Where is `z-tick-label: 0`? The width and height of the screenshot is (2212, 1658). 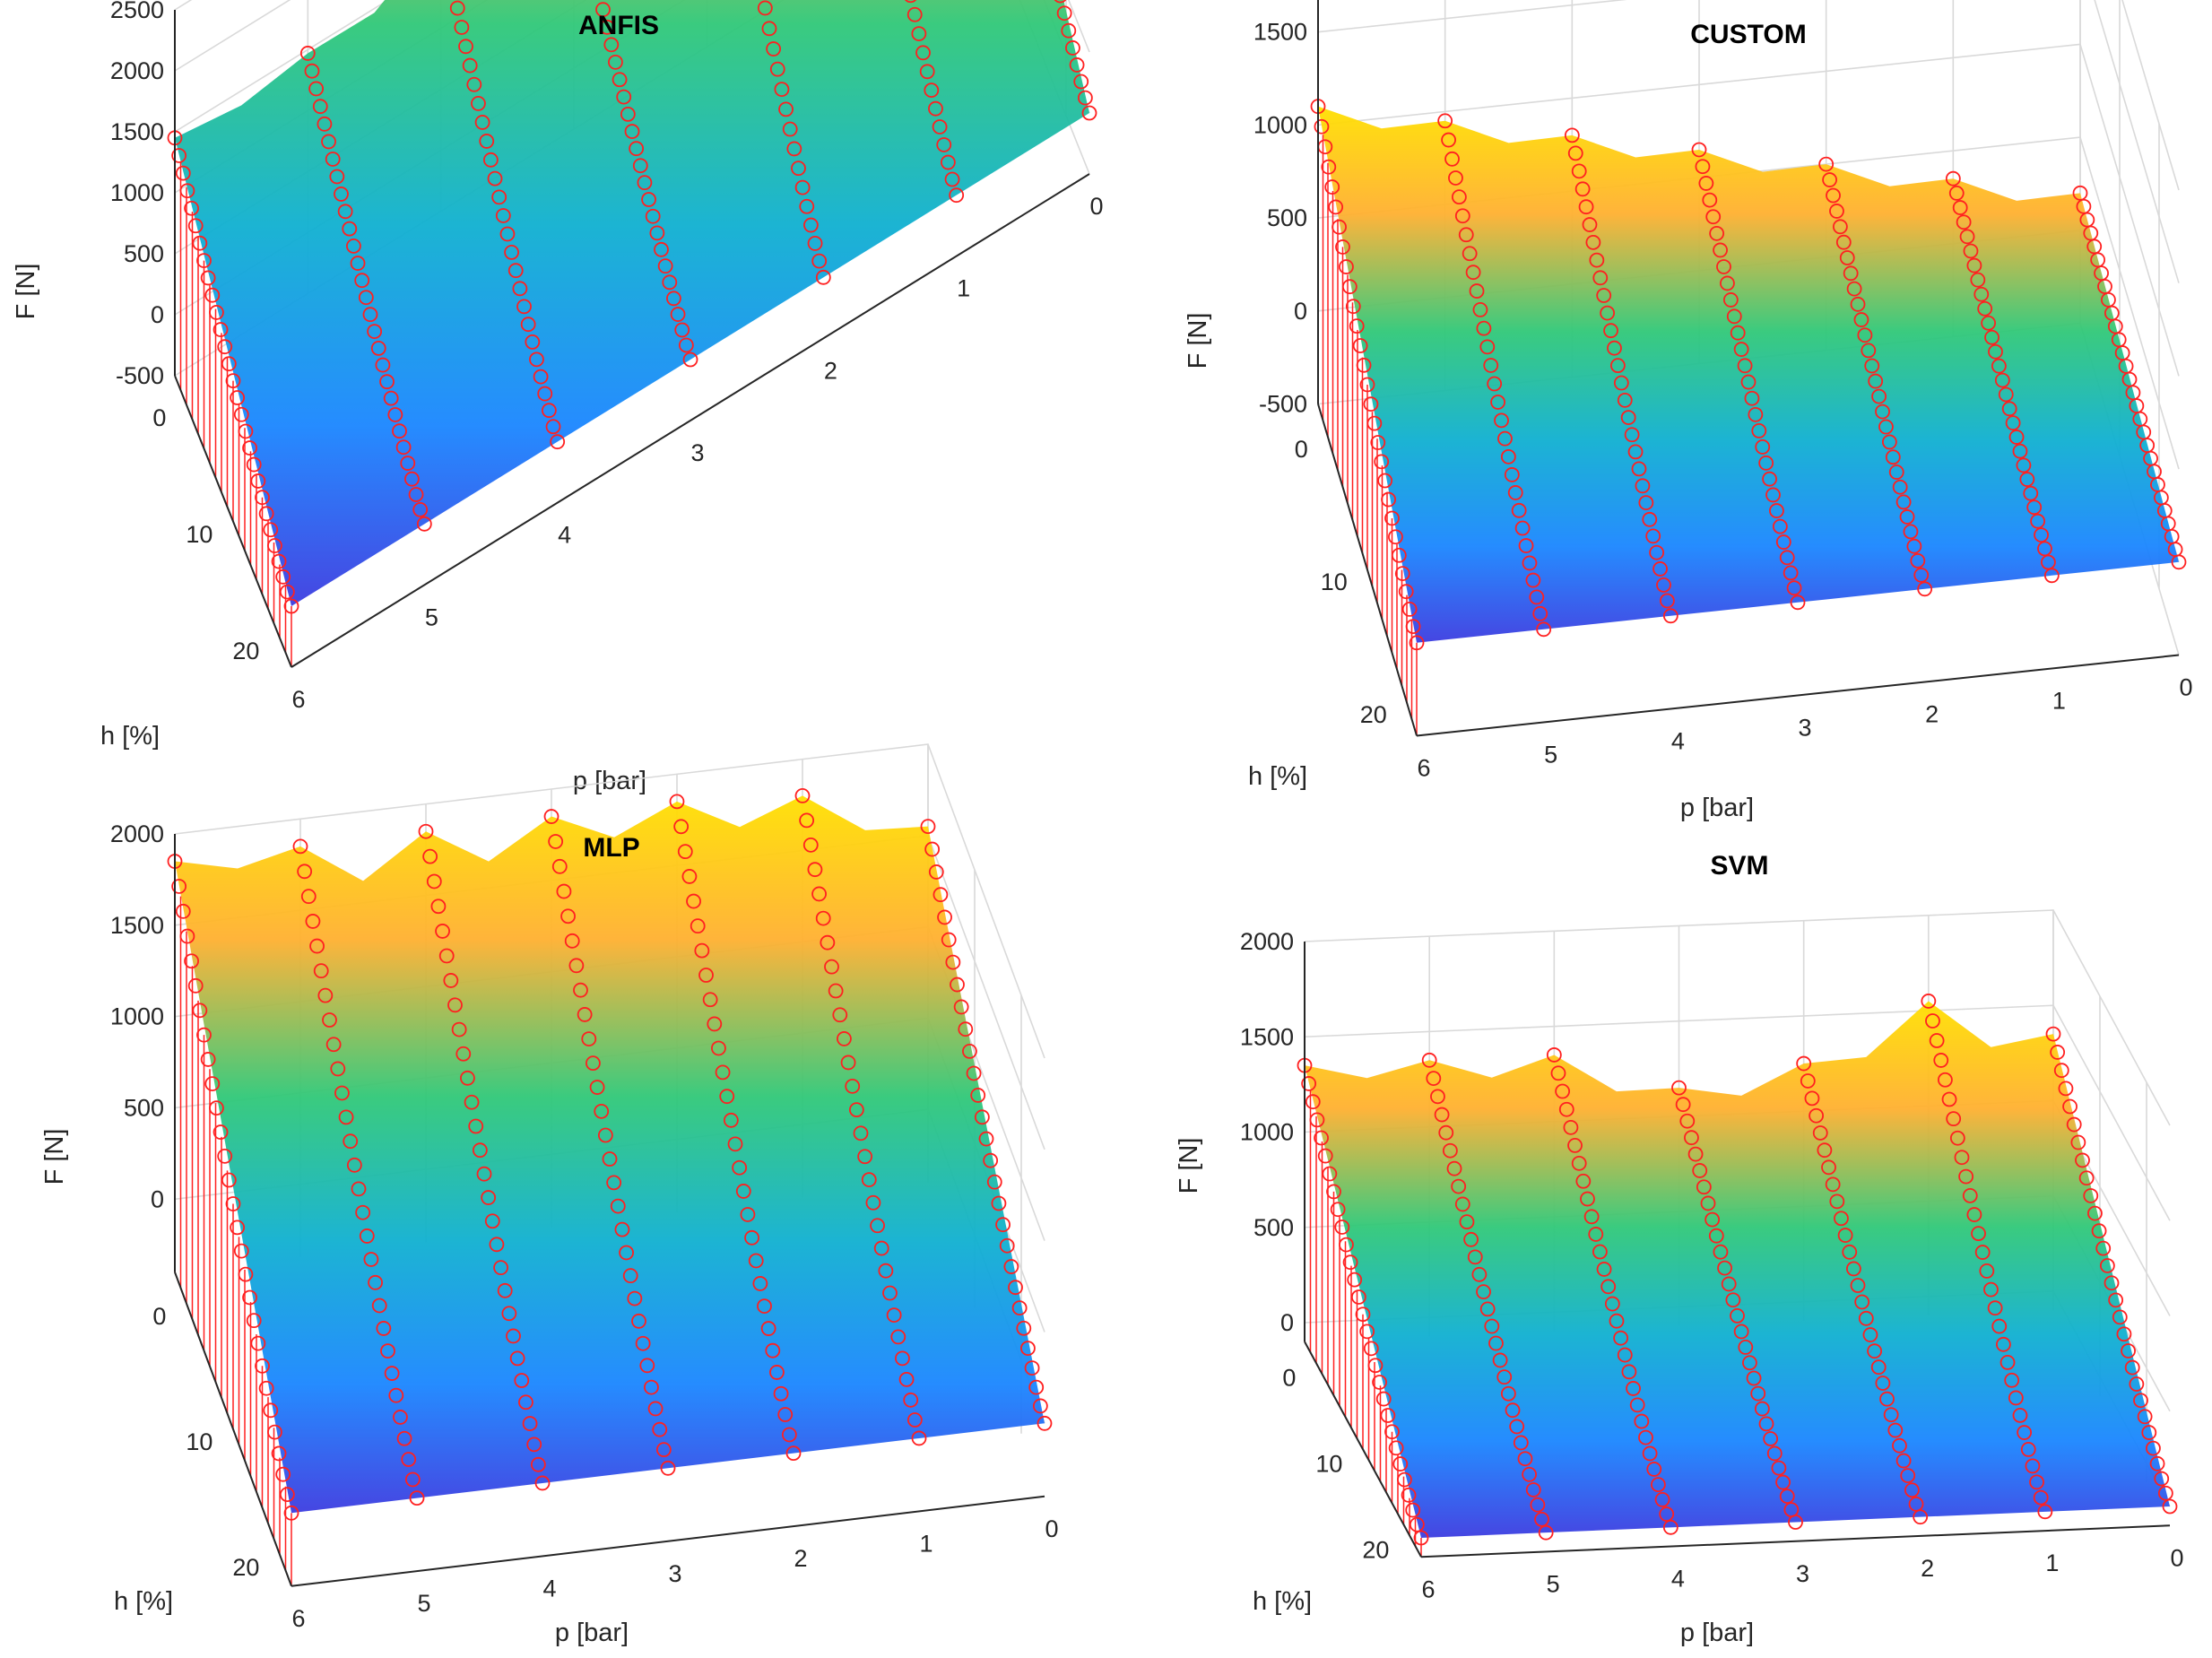
z-tick-label: 0 is located at coordinates (157, 314).